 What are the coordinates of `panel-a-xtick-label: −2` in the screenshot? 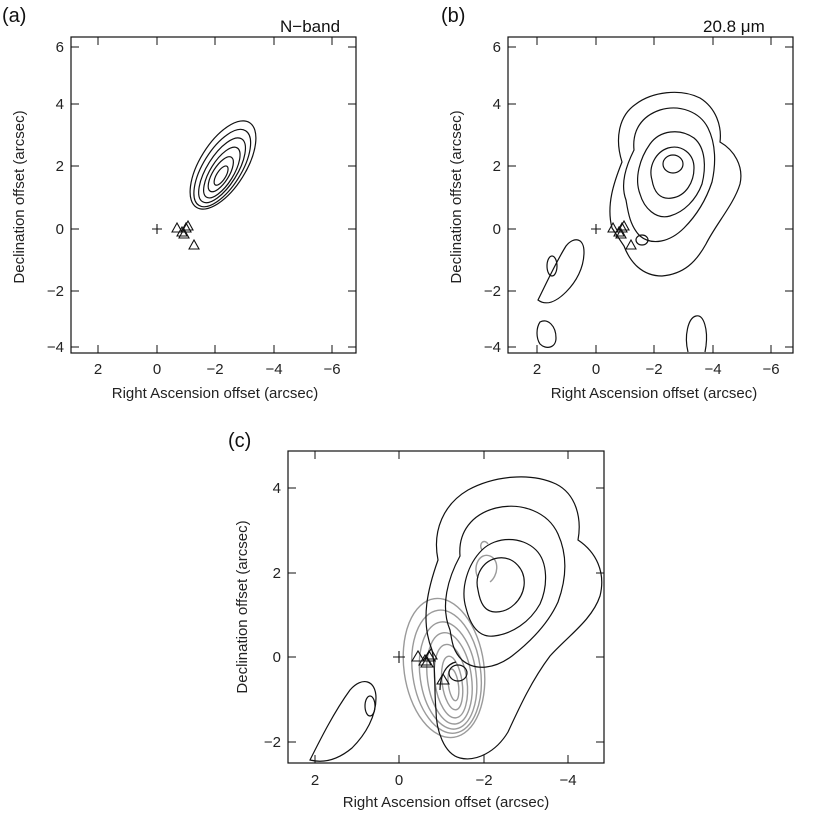 It's located at (214, 369).